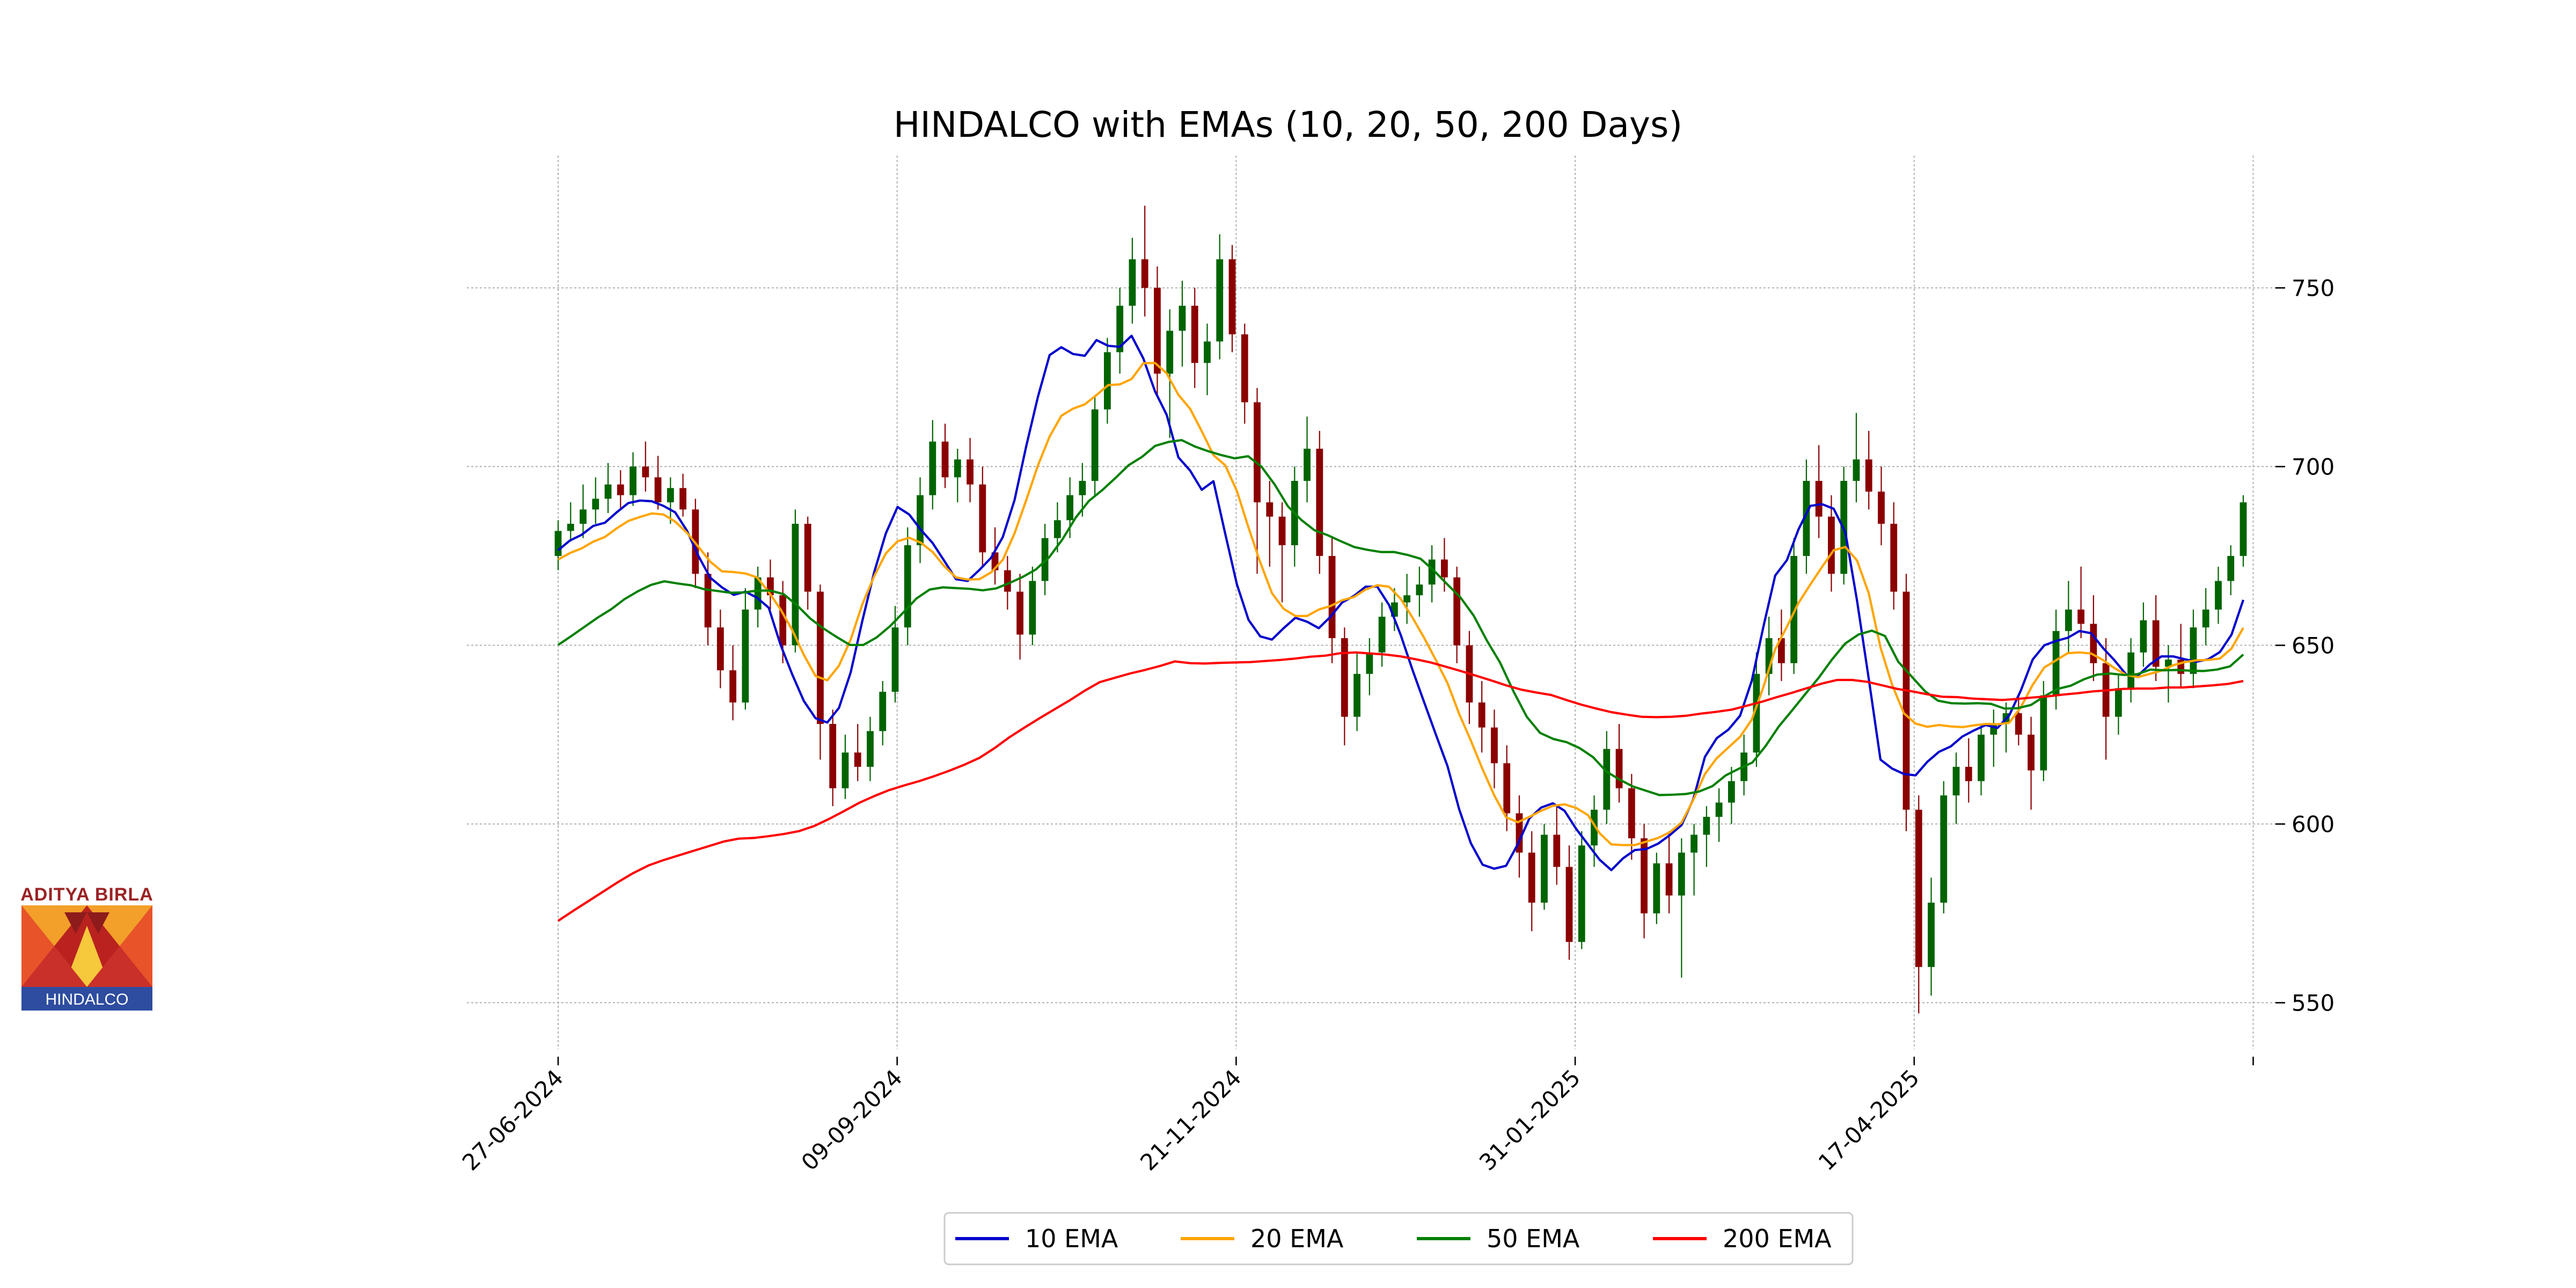 Image resolution: width=2576 pixels, height=1288 pixels. Describe the element at coordinates (2313, 288) in the screenshot. I see `y-tick-label: 750` at that location.